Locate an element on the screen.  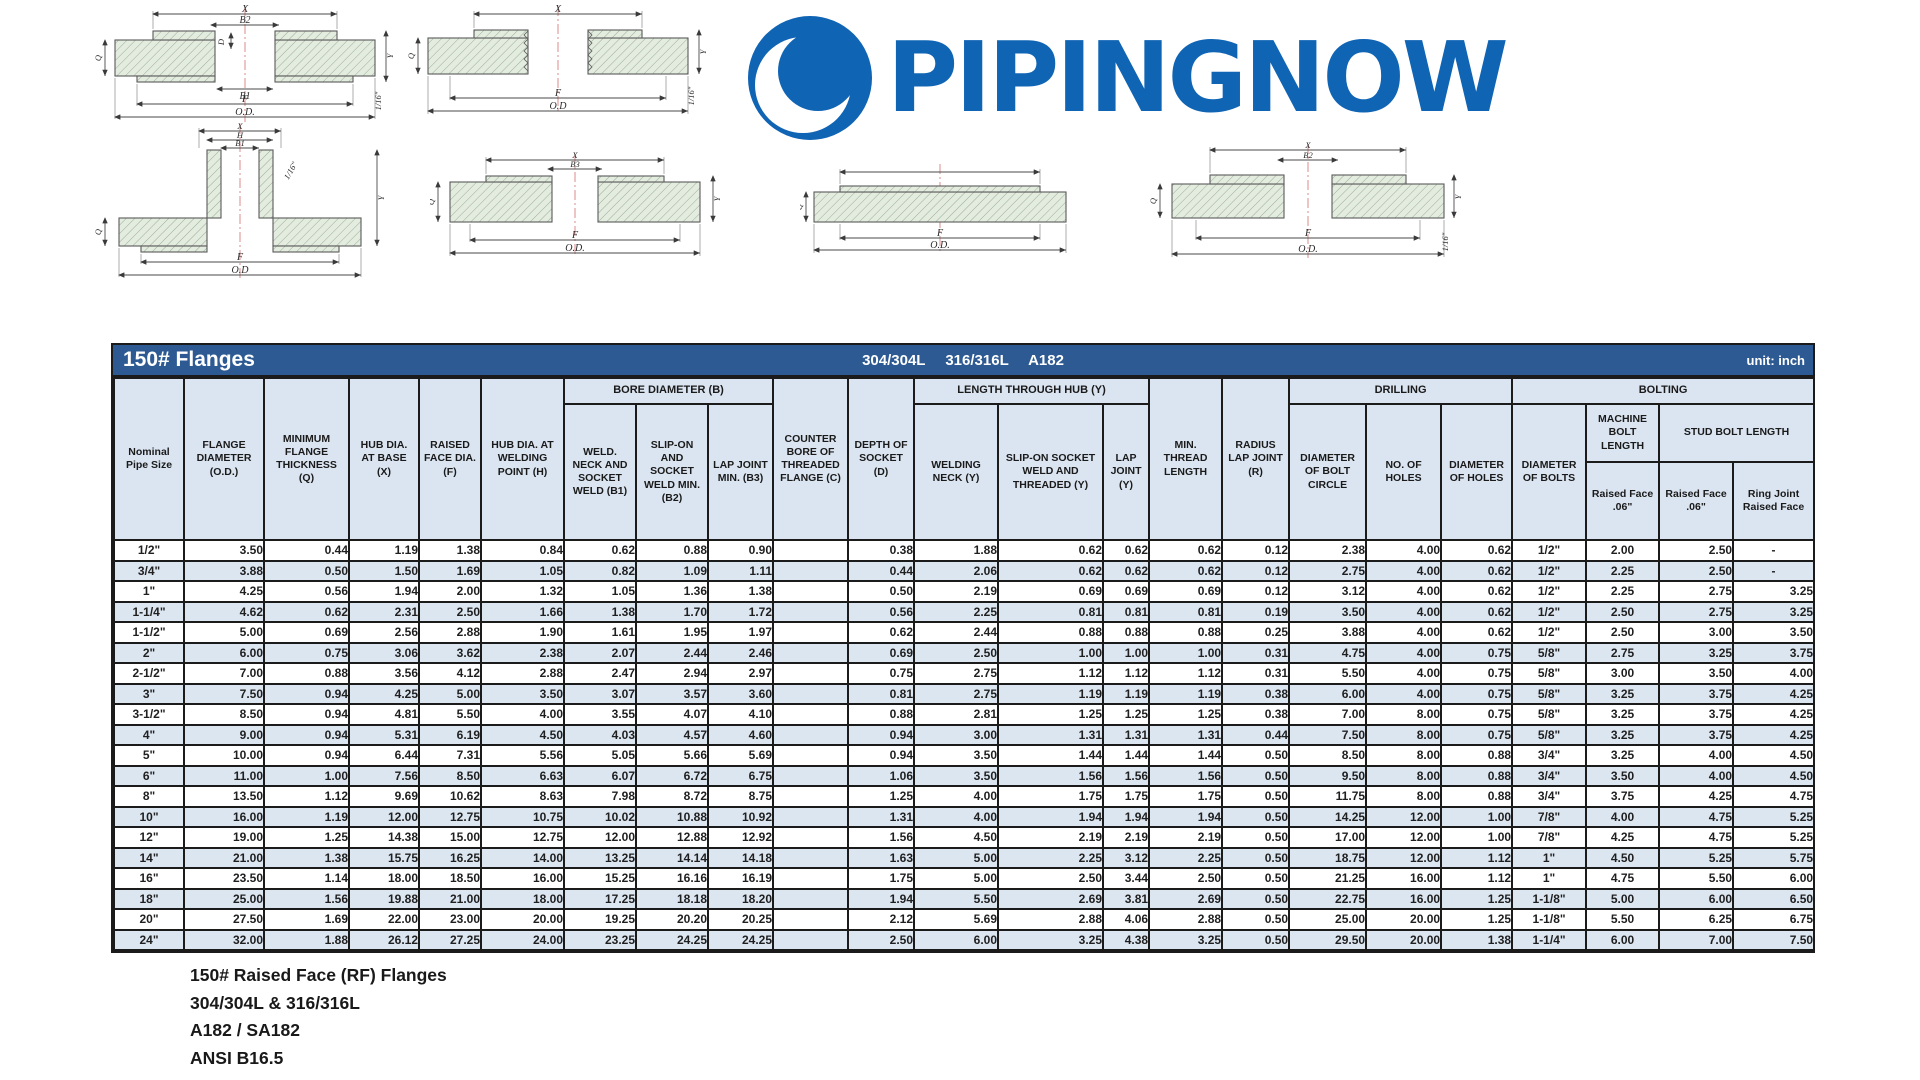
cell: 3.56 is located at coordinates (384, 673).